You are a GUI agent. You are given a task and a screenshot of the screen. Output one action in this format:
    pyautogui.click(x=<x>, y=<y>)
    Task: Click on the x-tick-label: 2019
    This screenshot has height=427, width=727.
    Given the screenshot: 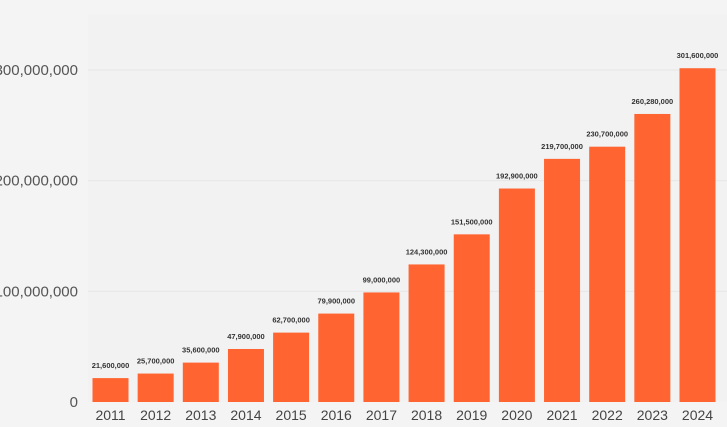 What is the action you would take?
    pyautogui.click(x=471, y=415)
    